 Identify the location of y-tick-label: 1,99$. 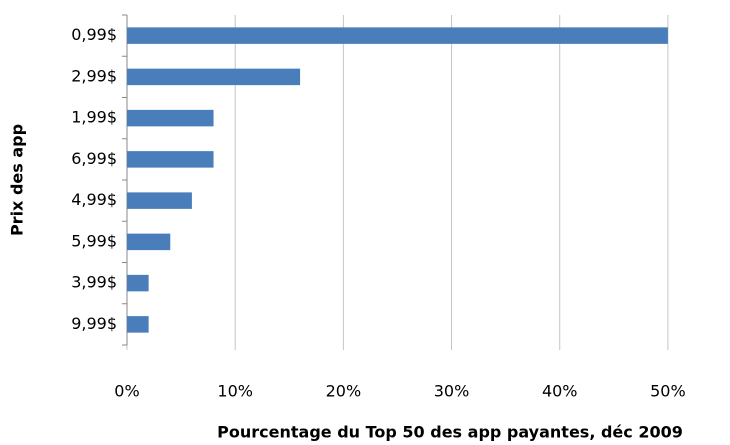
(94, 117).